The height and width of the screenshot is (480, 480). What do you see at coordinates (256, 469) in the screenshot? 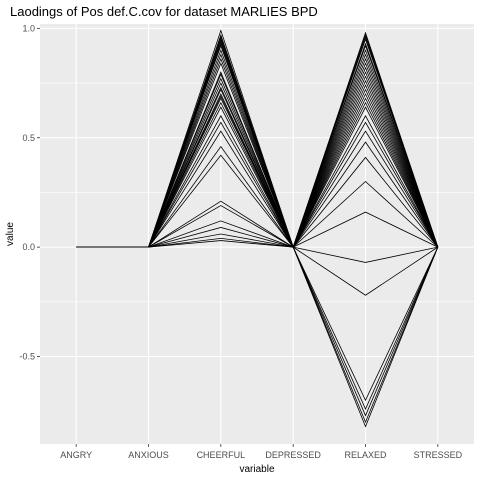
I see `x-axis-title: variable` at bounding box center [256, 469].